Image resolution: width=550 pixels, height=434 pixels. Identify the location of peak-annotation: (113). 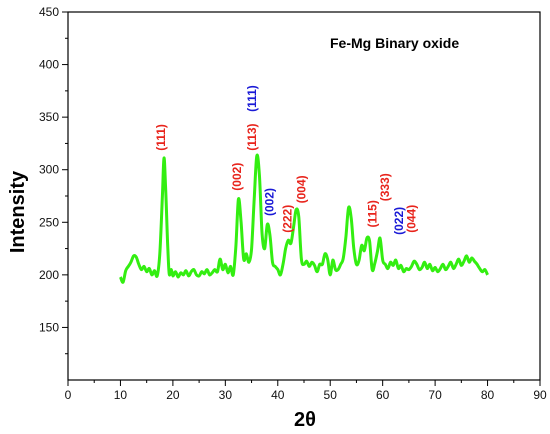
(252, 136).